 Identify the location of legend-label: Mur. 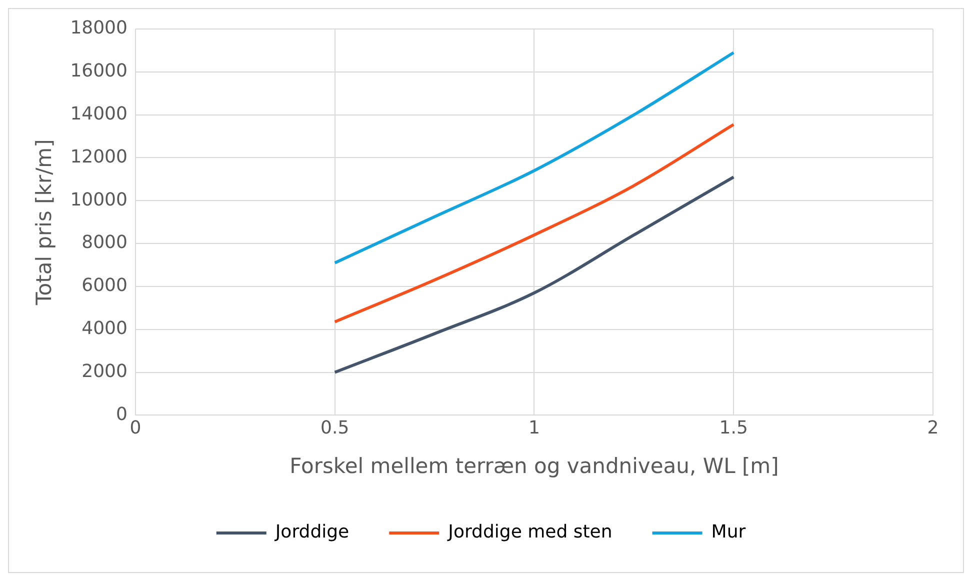
(728, 532).